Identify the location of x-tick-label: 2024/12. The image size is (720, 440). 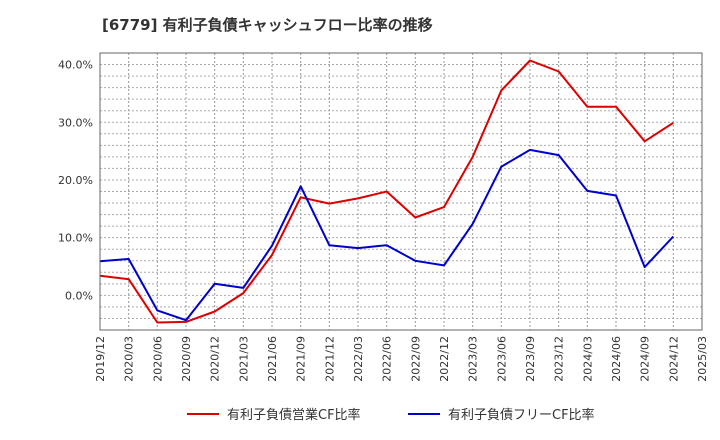
(673, 359).